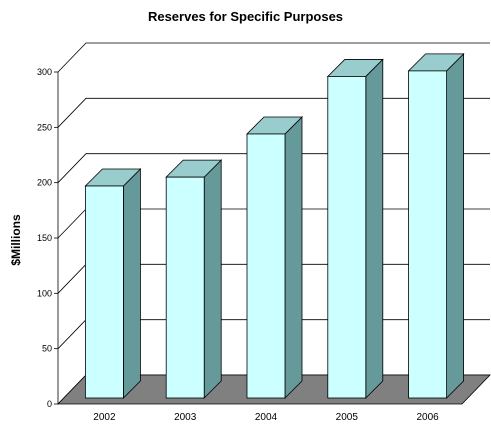  What do you see at coordinates (44, 183) in the screenshot?
I see `y-tick-label: 200` at bounding box center [44, 183].